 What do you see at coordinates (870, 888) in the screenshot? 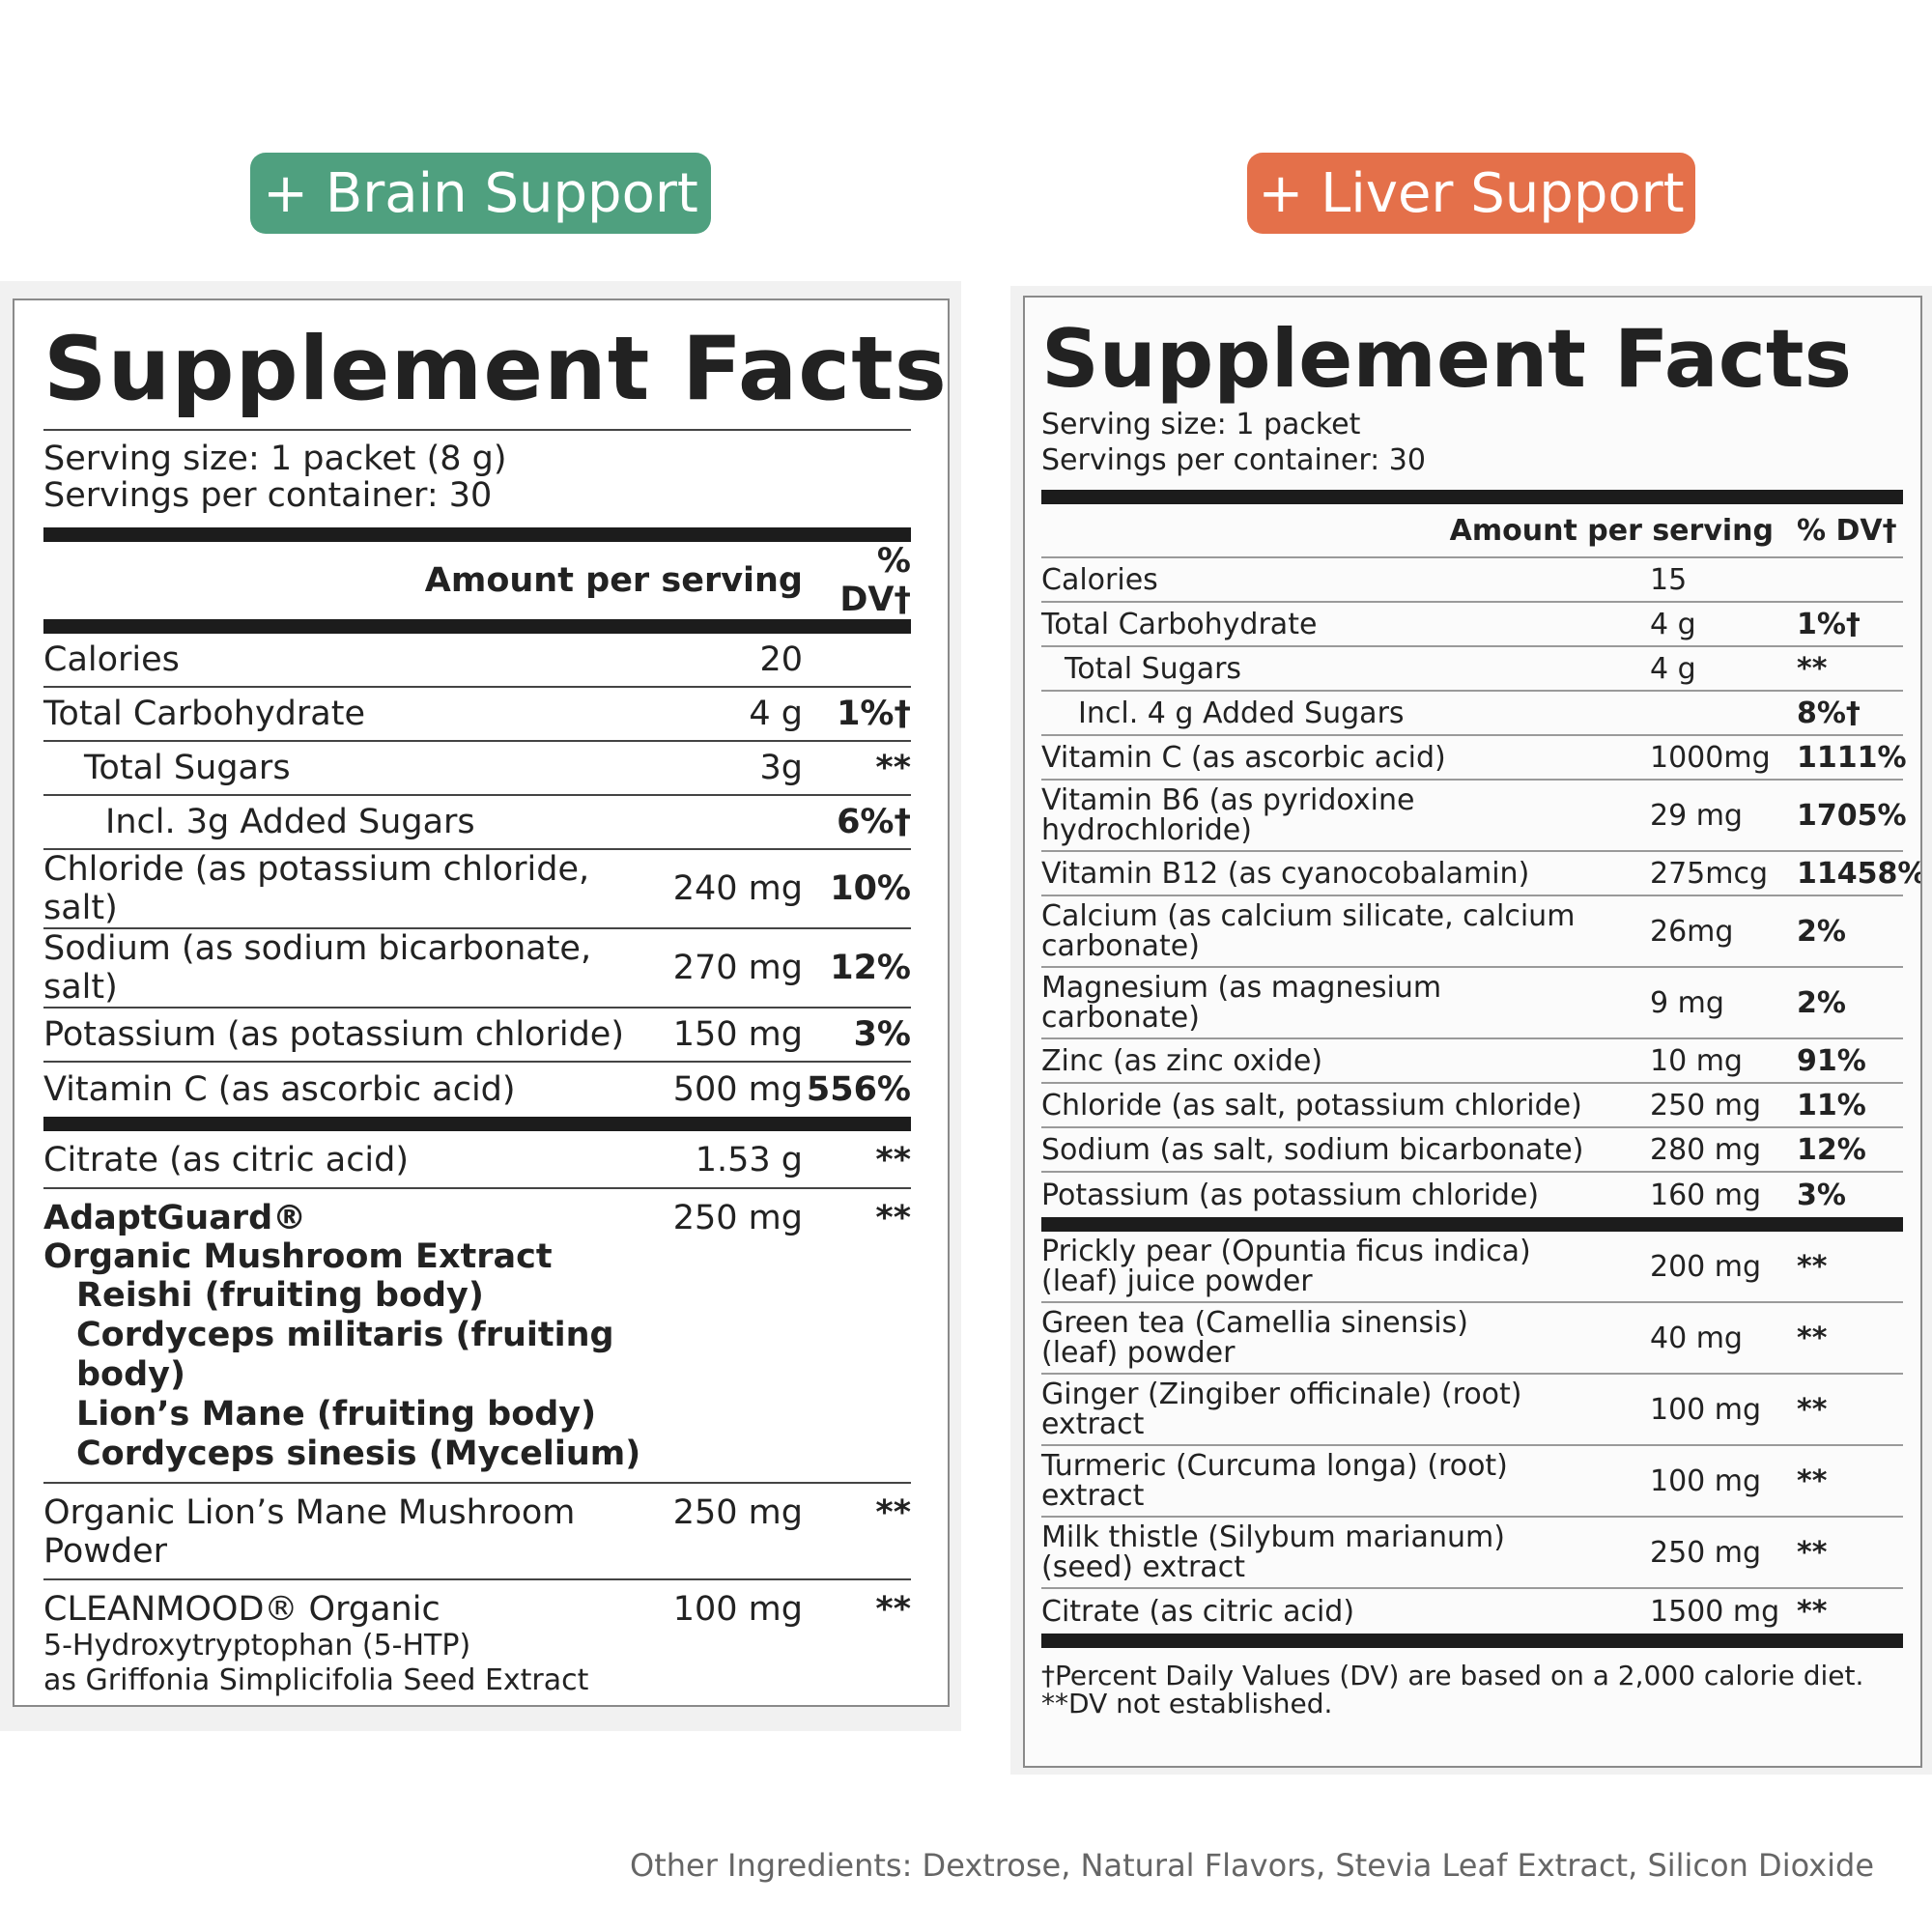
I see `daily-value: 10%` at bounding box center [870, 888].